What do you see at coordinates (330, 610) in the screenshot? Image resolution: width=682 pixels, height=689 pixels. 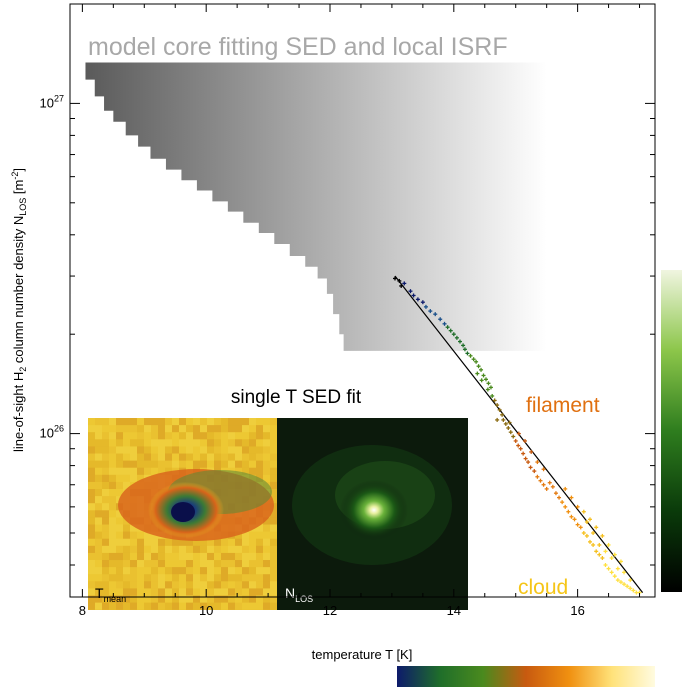 I see `x-tick-label: 12` at bounding box center [330, 610].